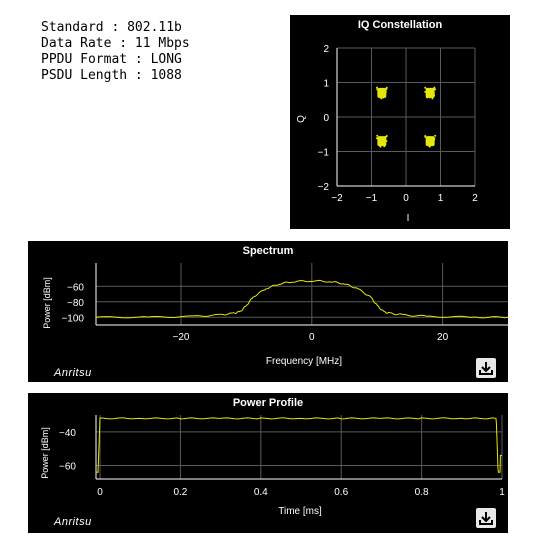 Image resolution: width=534 pixels, height=545 pixels. Describe the element at coordinates (400, 25) in the screenshot. I see `iq-chart-title: IQ Constellation` at that location.